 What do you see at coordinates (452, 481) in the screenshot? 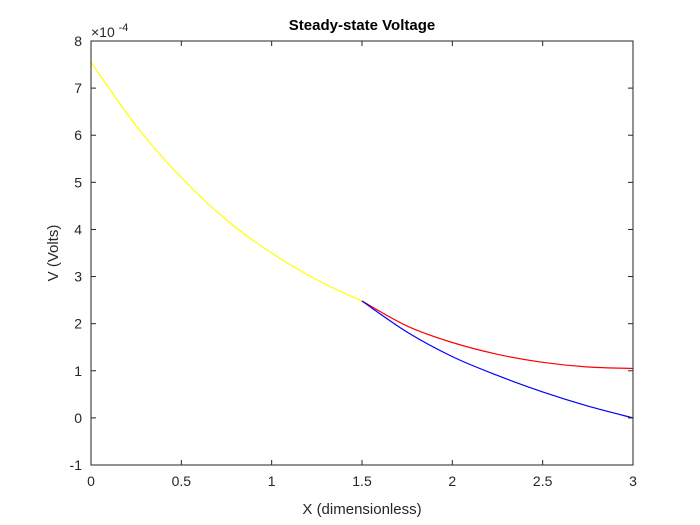
I see `x-tick-label-4: 2` at bounding box center [452, 481].